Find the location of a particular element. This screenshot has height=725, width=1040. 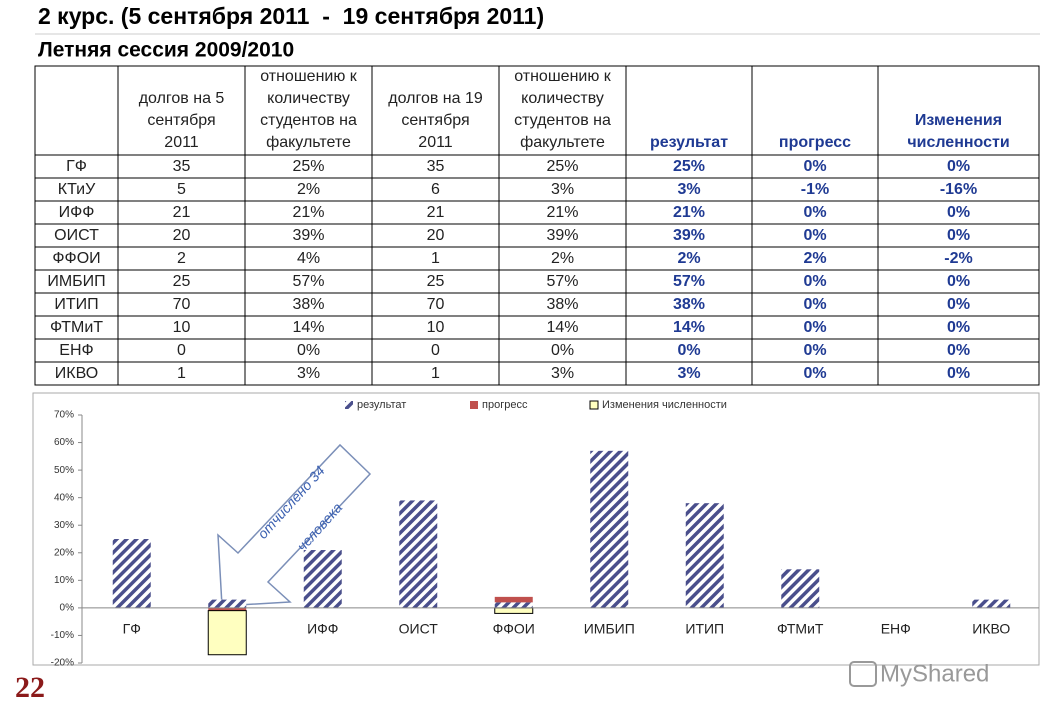

y-tick-label: 50% is located at coordinates (64, 470).